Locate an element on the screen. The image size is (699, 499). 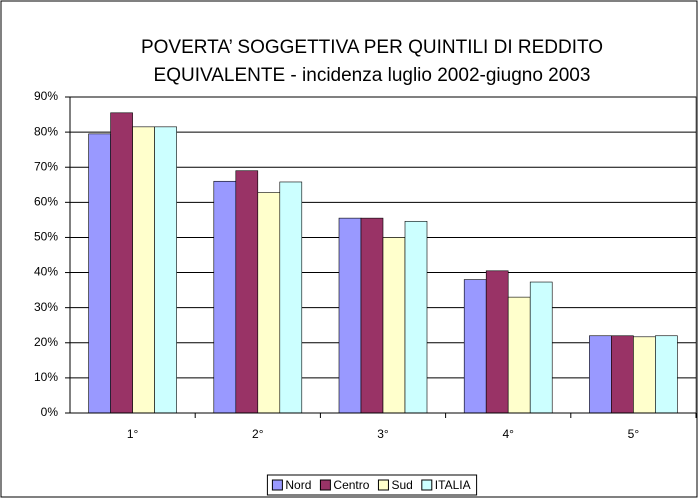
legend-label: Nord is located at coordinates (298, 485).